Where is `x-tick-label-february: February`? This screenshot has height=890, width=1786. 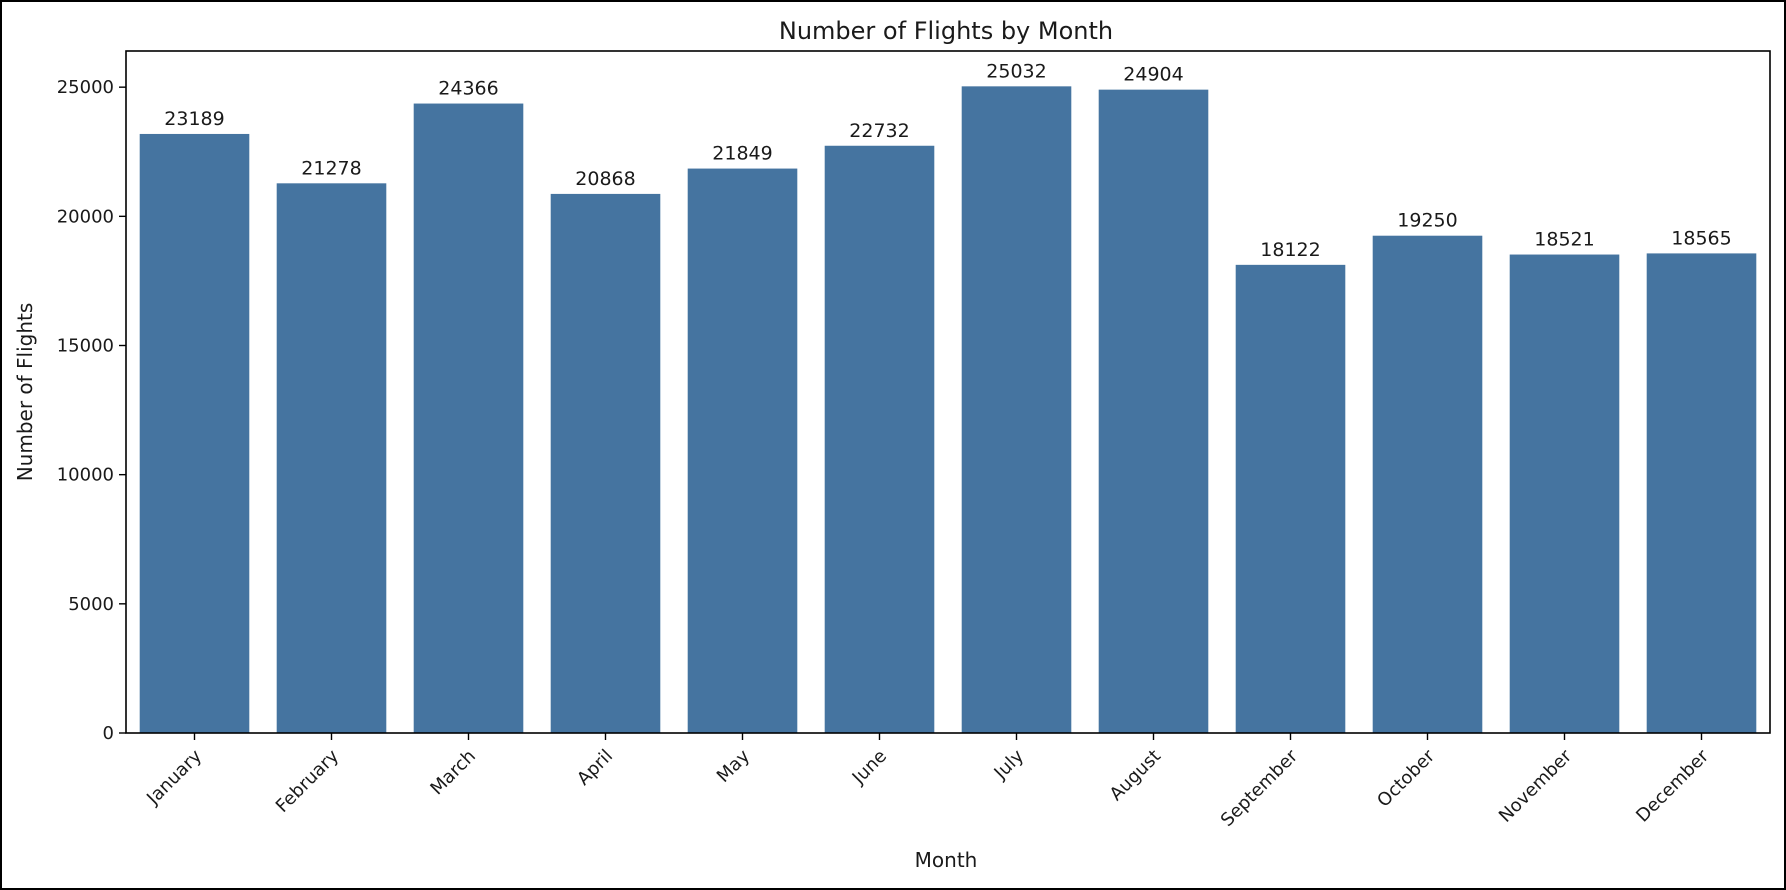
x-tick-label-february: February is located at coordinates (307, 780).